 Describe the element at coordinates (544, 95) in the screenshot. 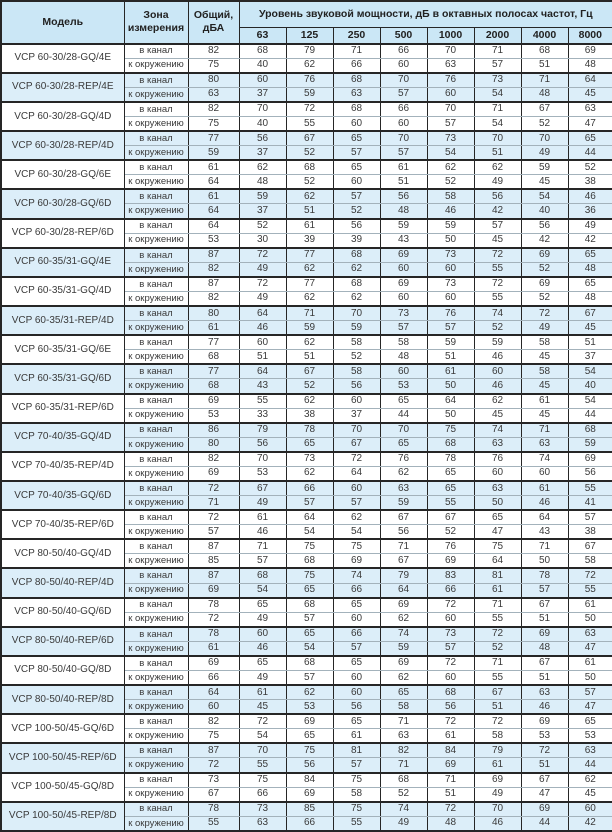

I see `level-cell-4000: 48` at that location.